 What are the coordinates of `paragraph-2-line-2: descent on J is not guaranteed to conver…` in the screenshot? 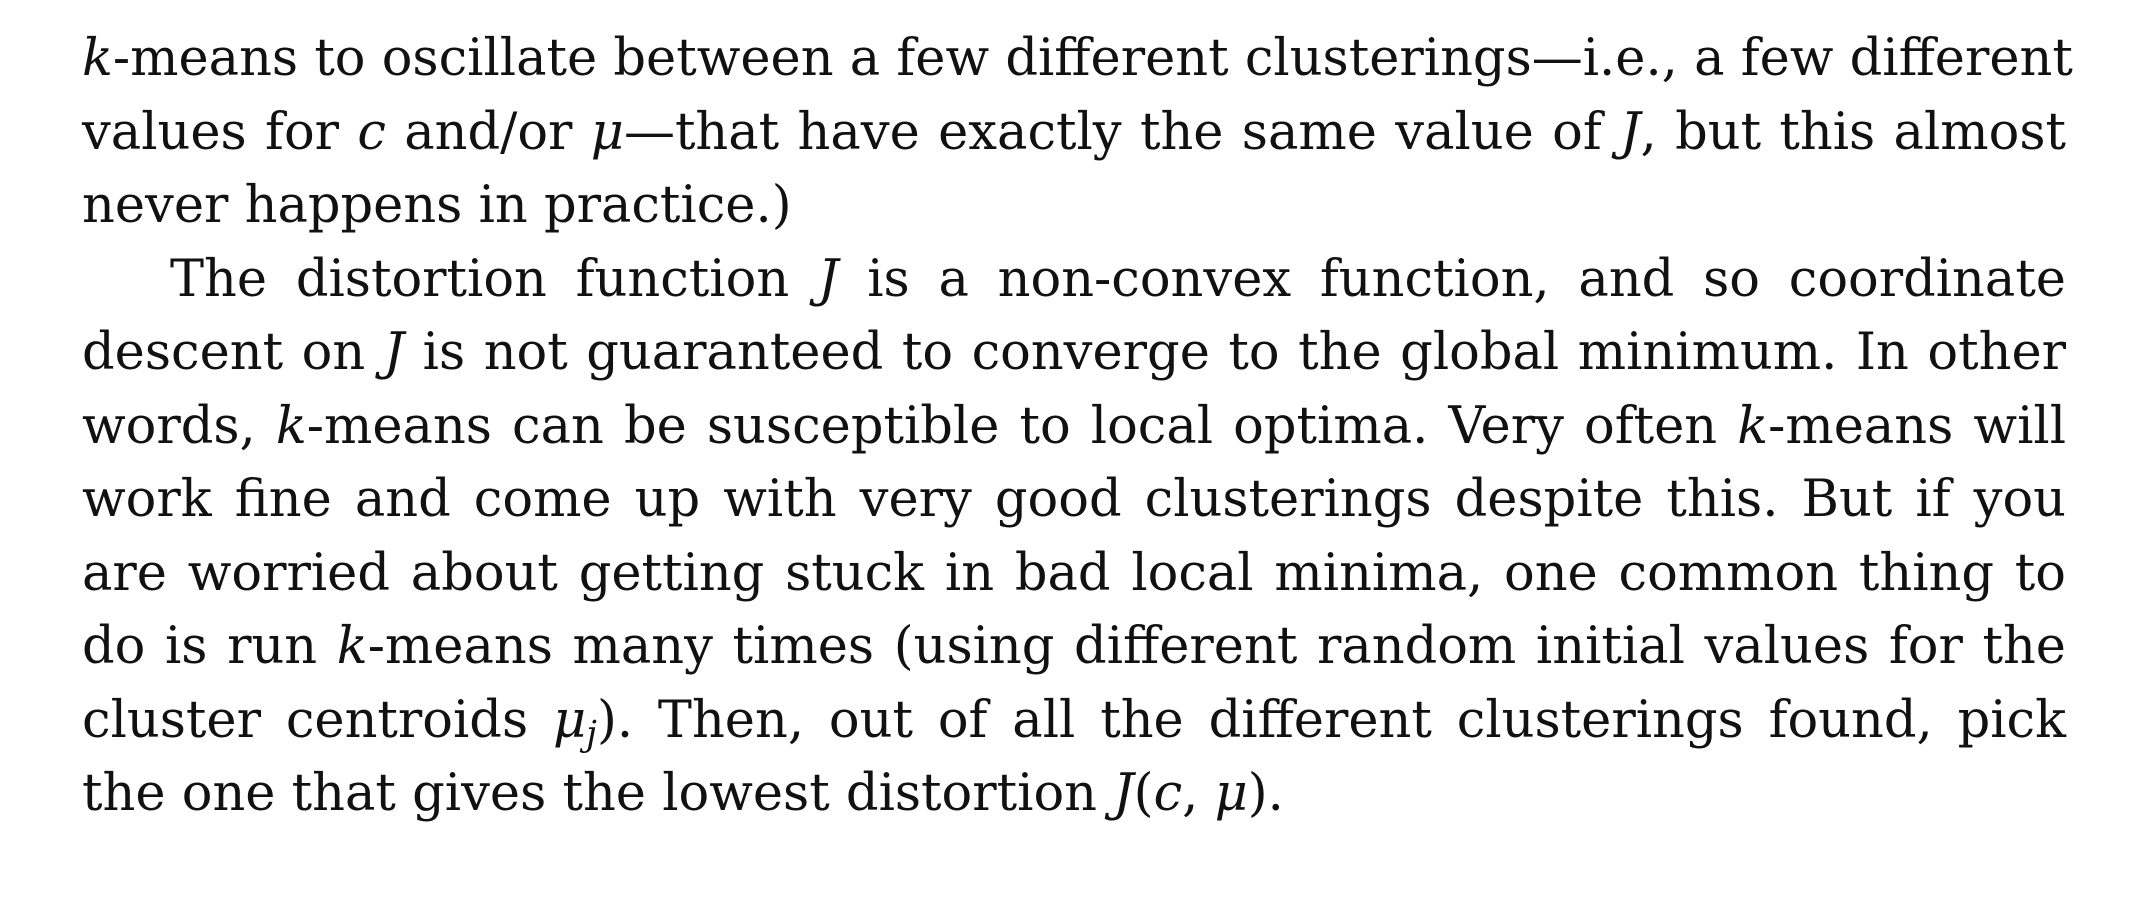 It's located at (1074, 353).